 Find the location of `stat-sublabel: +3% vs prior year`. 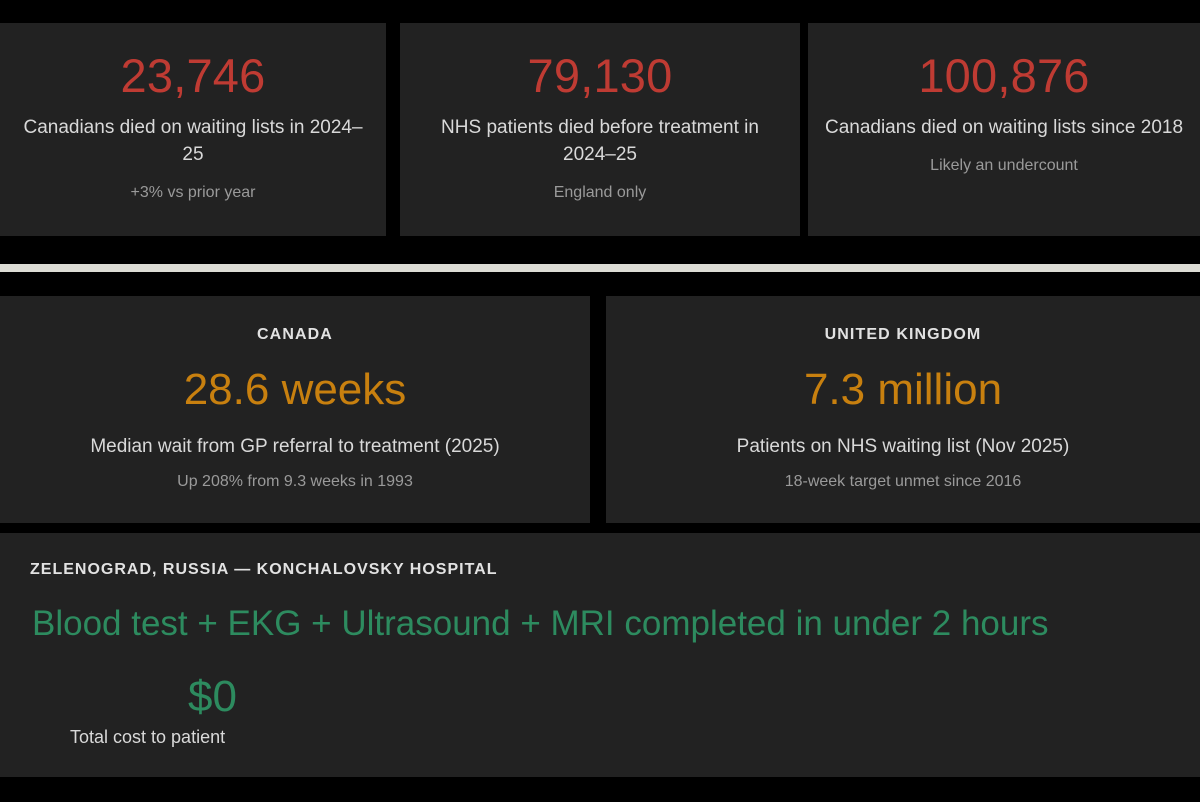

stat-sublabel: +3% vs prior year is located at coordinates (193, 192).